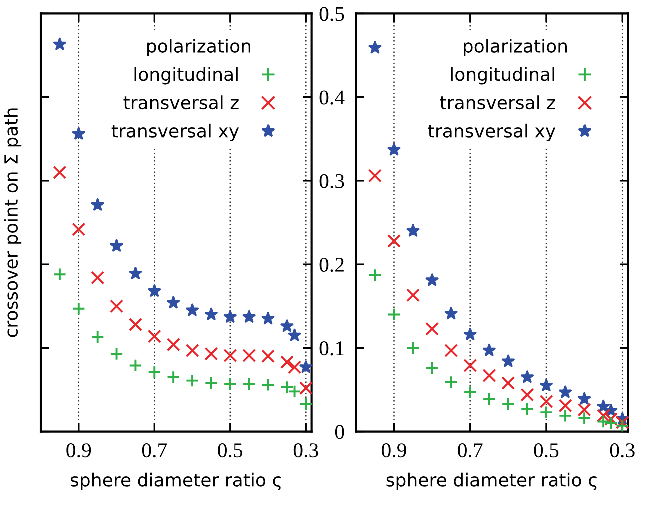  Describe the element at coordinates (332, 265) in the screenshot. I see `y-tick-label: 0.2` at that location.